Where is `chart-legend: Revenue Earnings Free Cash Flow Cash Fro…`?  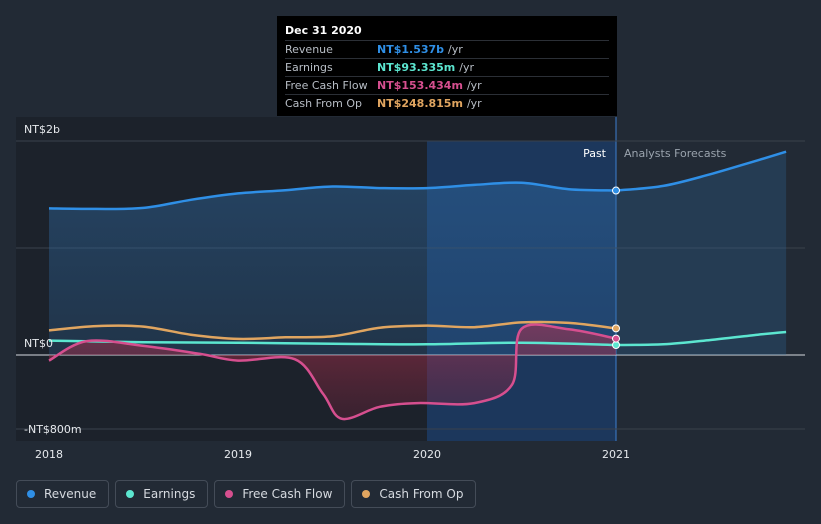 chart-legend: Revenue Earnings Free Cash Flow Cash Fro… is located at coordinates (246, 494).